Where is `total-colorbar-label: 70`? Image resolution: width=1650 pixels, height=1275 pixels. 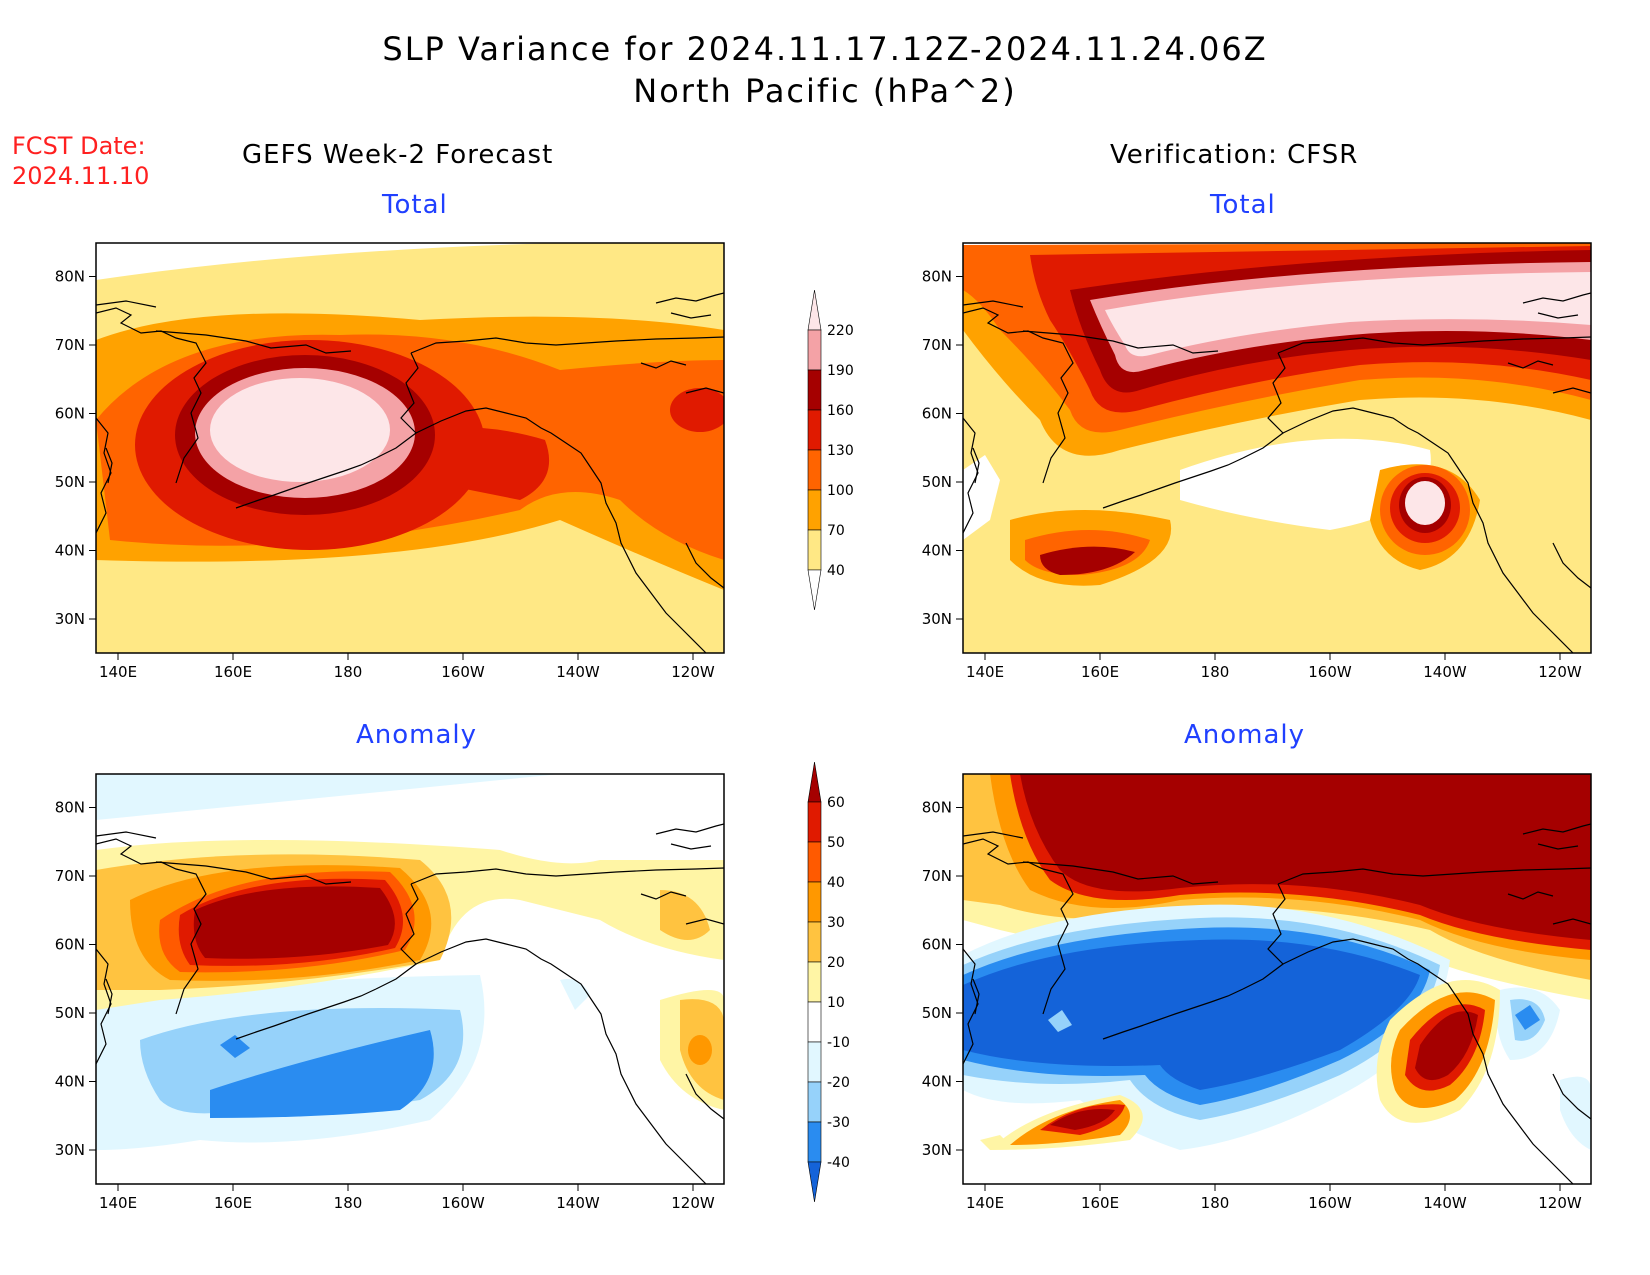 total-colorbar-label: 70 is located at coordinates (836, 531).